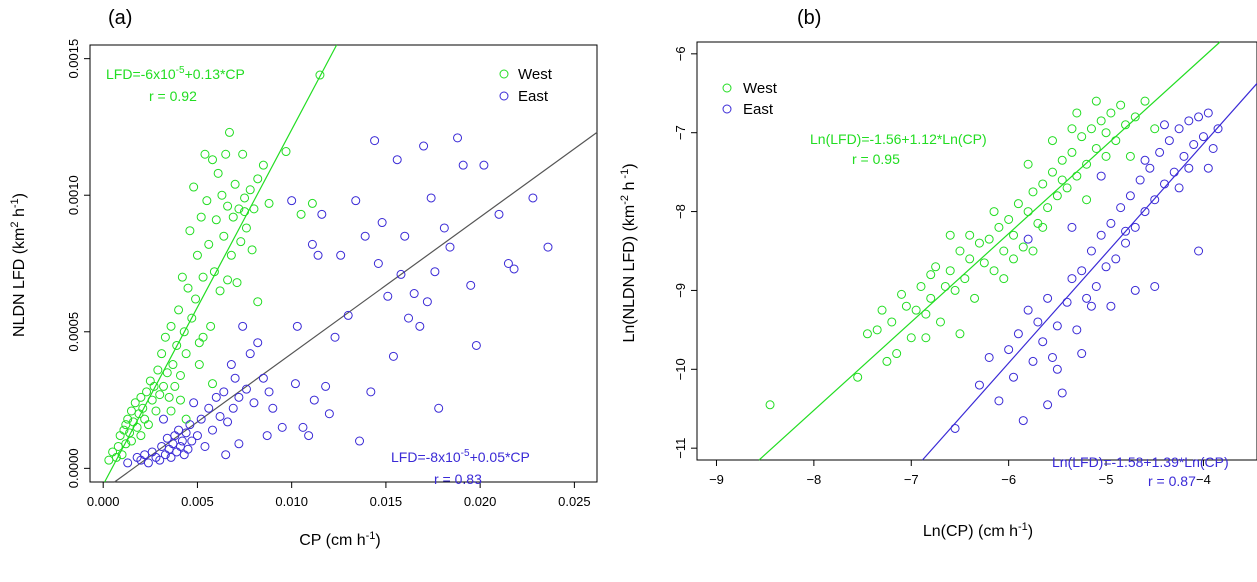 The height and width of the screenshot is (582, 1257). What do you see at coordinates (1203, 479) in the screenshot?
I see `panel-b-x-tick-label: −4` at bounding box center [1203, 479].